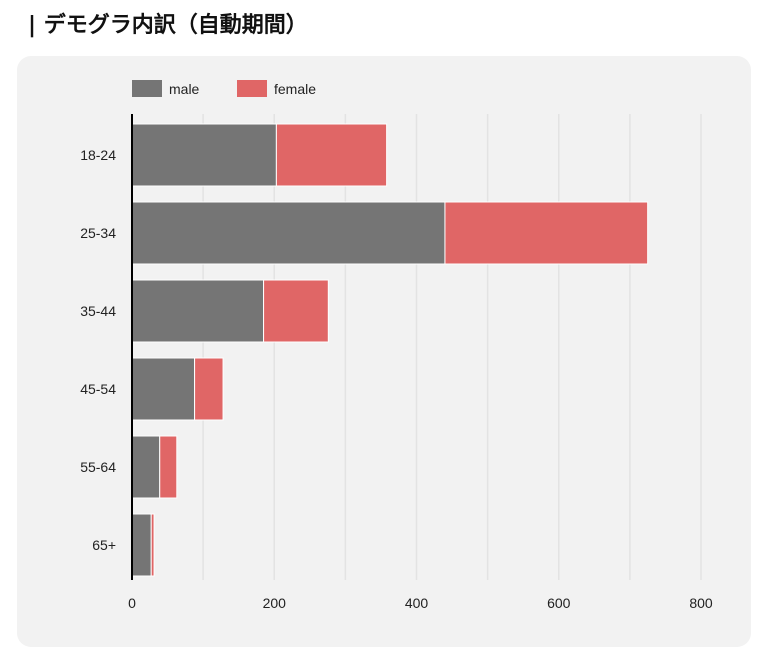 This screenshot has width=768, height=668. I want to click on bar-male-65+, so click(141, 545).